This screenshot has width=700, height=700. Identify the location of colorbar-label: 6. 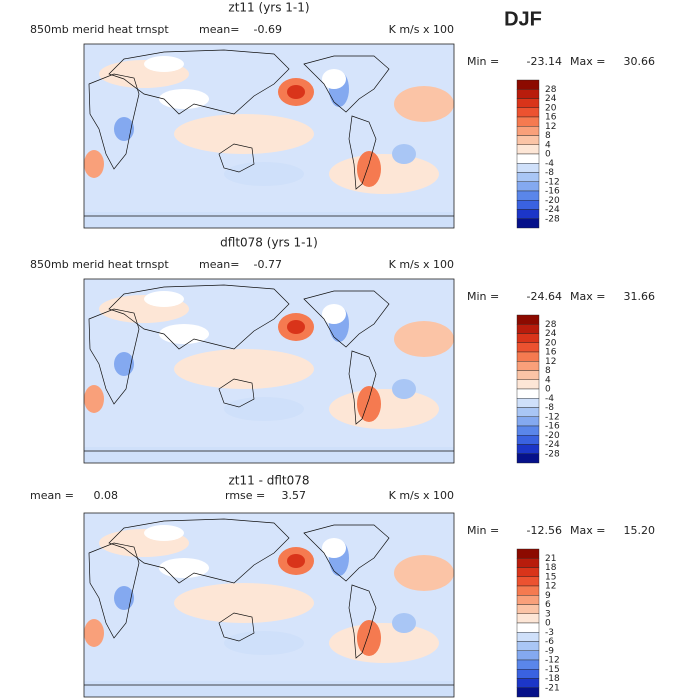
(548, 605).